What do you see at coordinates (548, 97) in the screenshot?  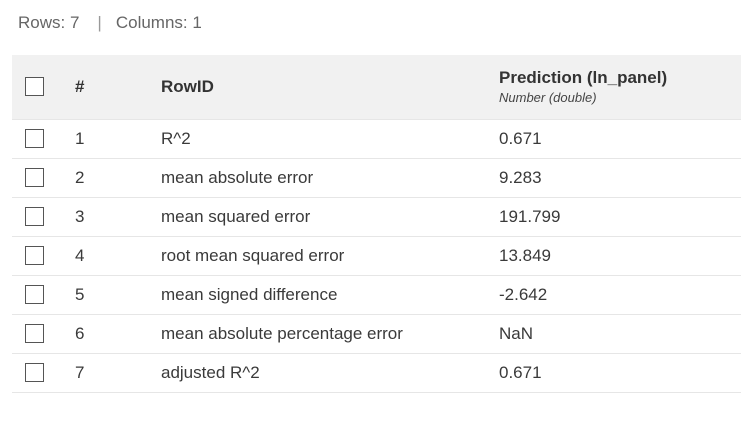 I see `header-prediction-type: Number (double)` at bounding box center [548, 97].